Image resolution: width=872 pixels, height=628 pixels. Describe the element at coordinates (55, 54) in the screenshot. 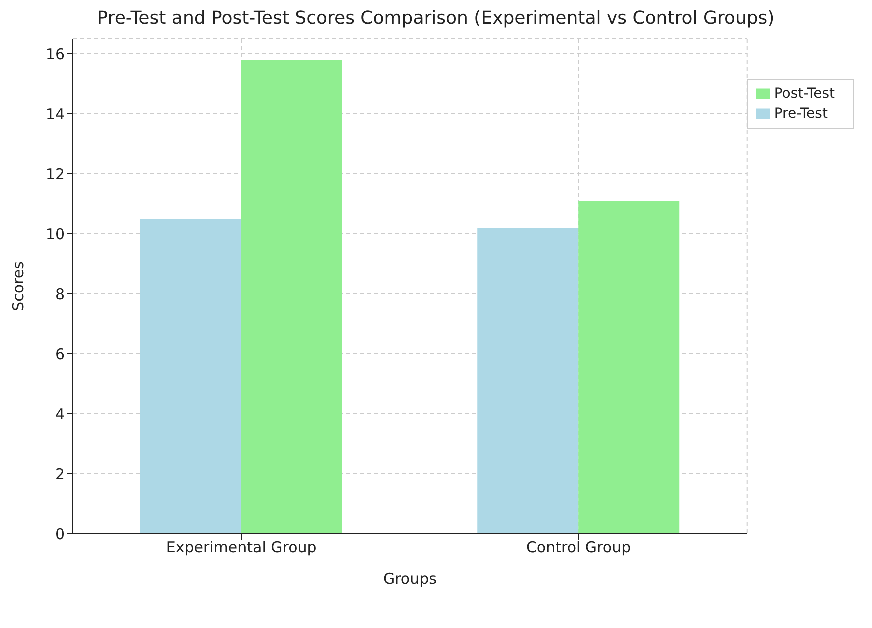

I see `y-tick-label: 16` at that location.